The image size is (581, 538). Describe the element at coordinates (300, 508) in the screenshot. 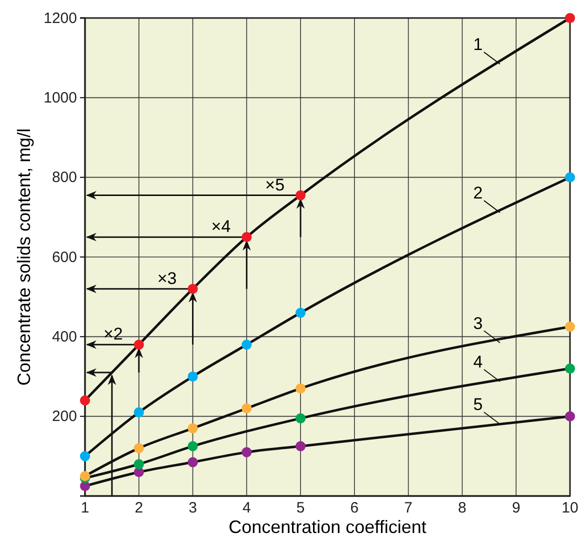

I see `x-tick-label: 5` at that location.